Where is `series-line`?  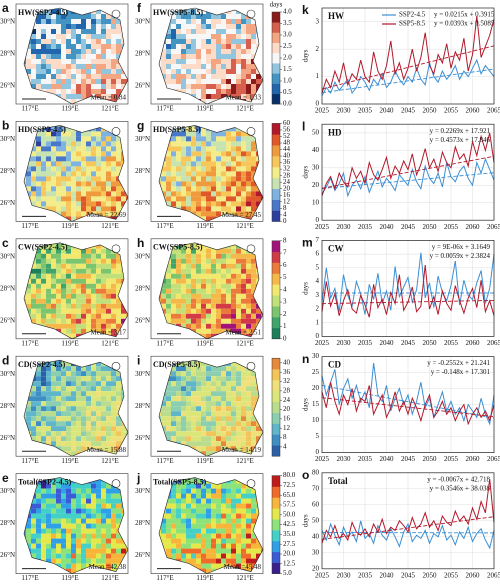
series-line is located at coordinates (408, 177).